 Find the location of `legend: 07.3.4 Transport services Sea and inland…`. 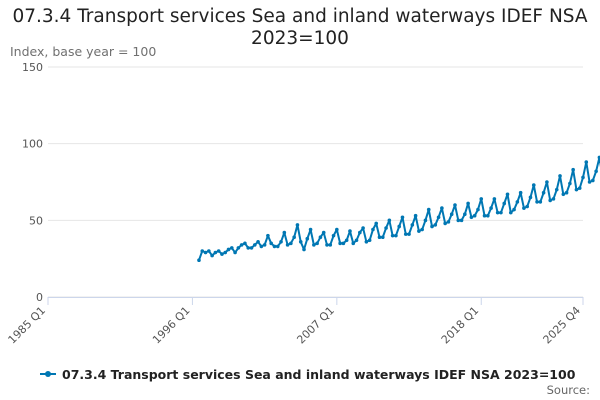

legend: 07.3.4 Transport services Sea and inland… is located at coordinates (307, 374).